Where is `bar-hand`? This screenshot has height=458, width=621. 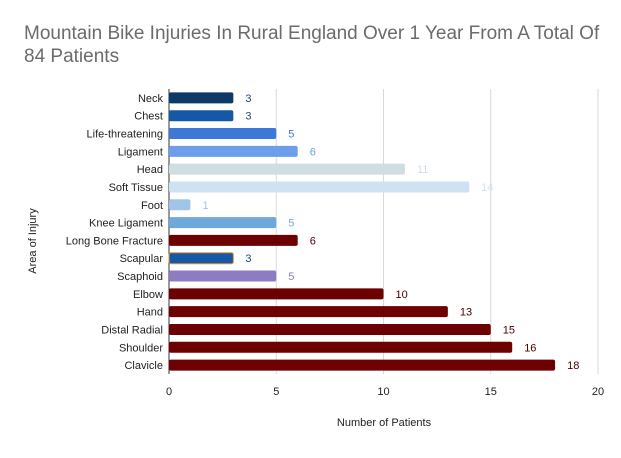
bar-hand is located at coordinates (308, 312).